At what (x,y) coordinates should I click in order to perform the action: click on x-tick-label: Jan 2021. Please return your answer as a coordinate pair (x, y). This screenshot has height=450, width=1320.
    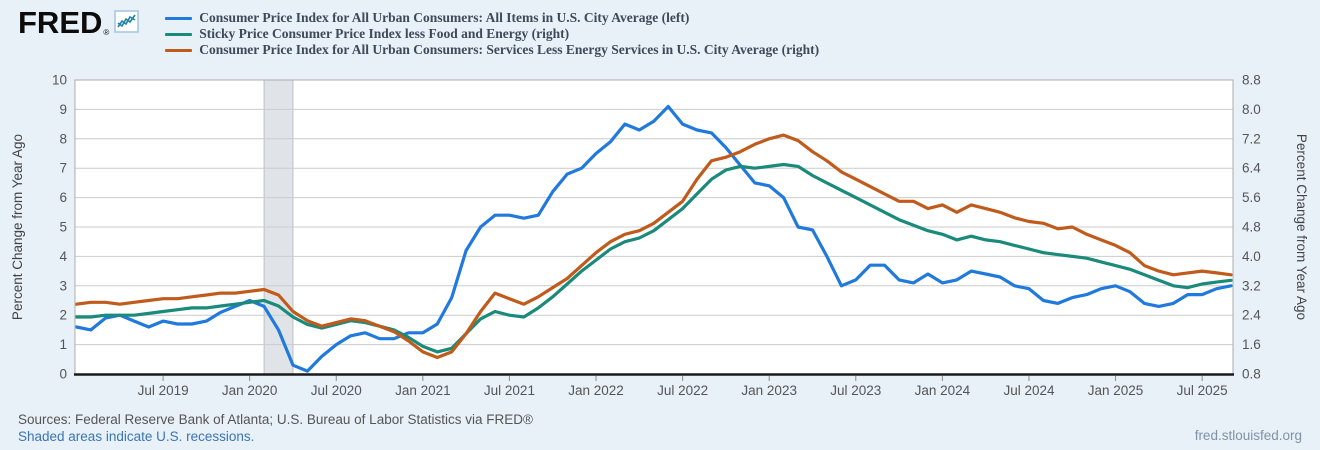
    Looking at the image, I should click on (423, 390).